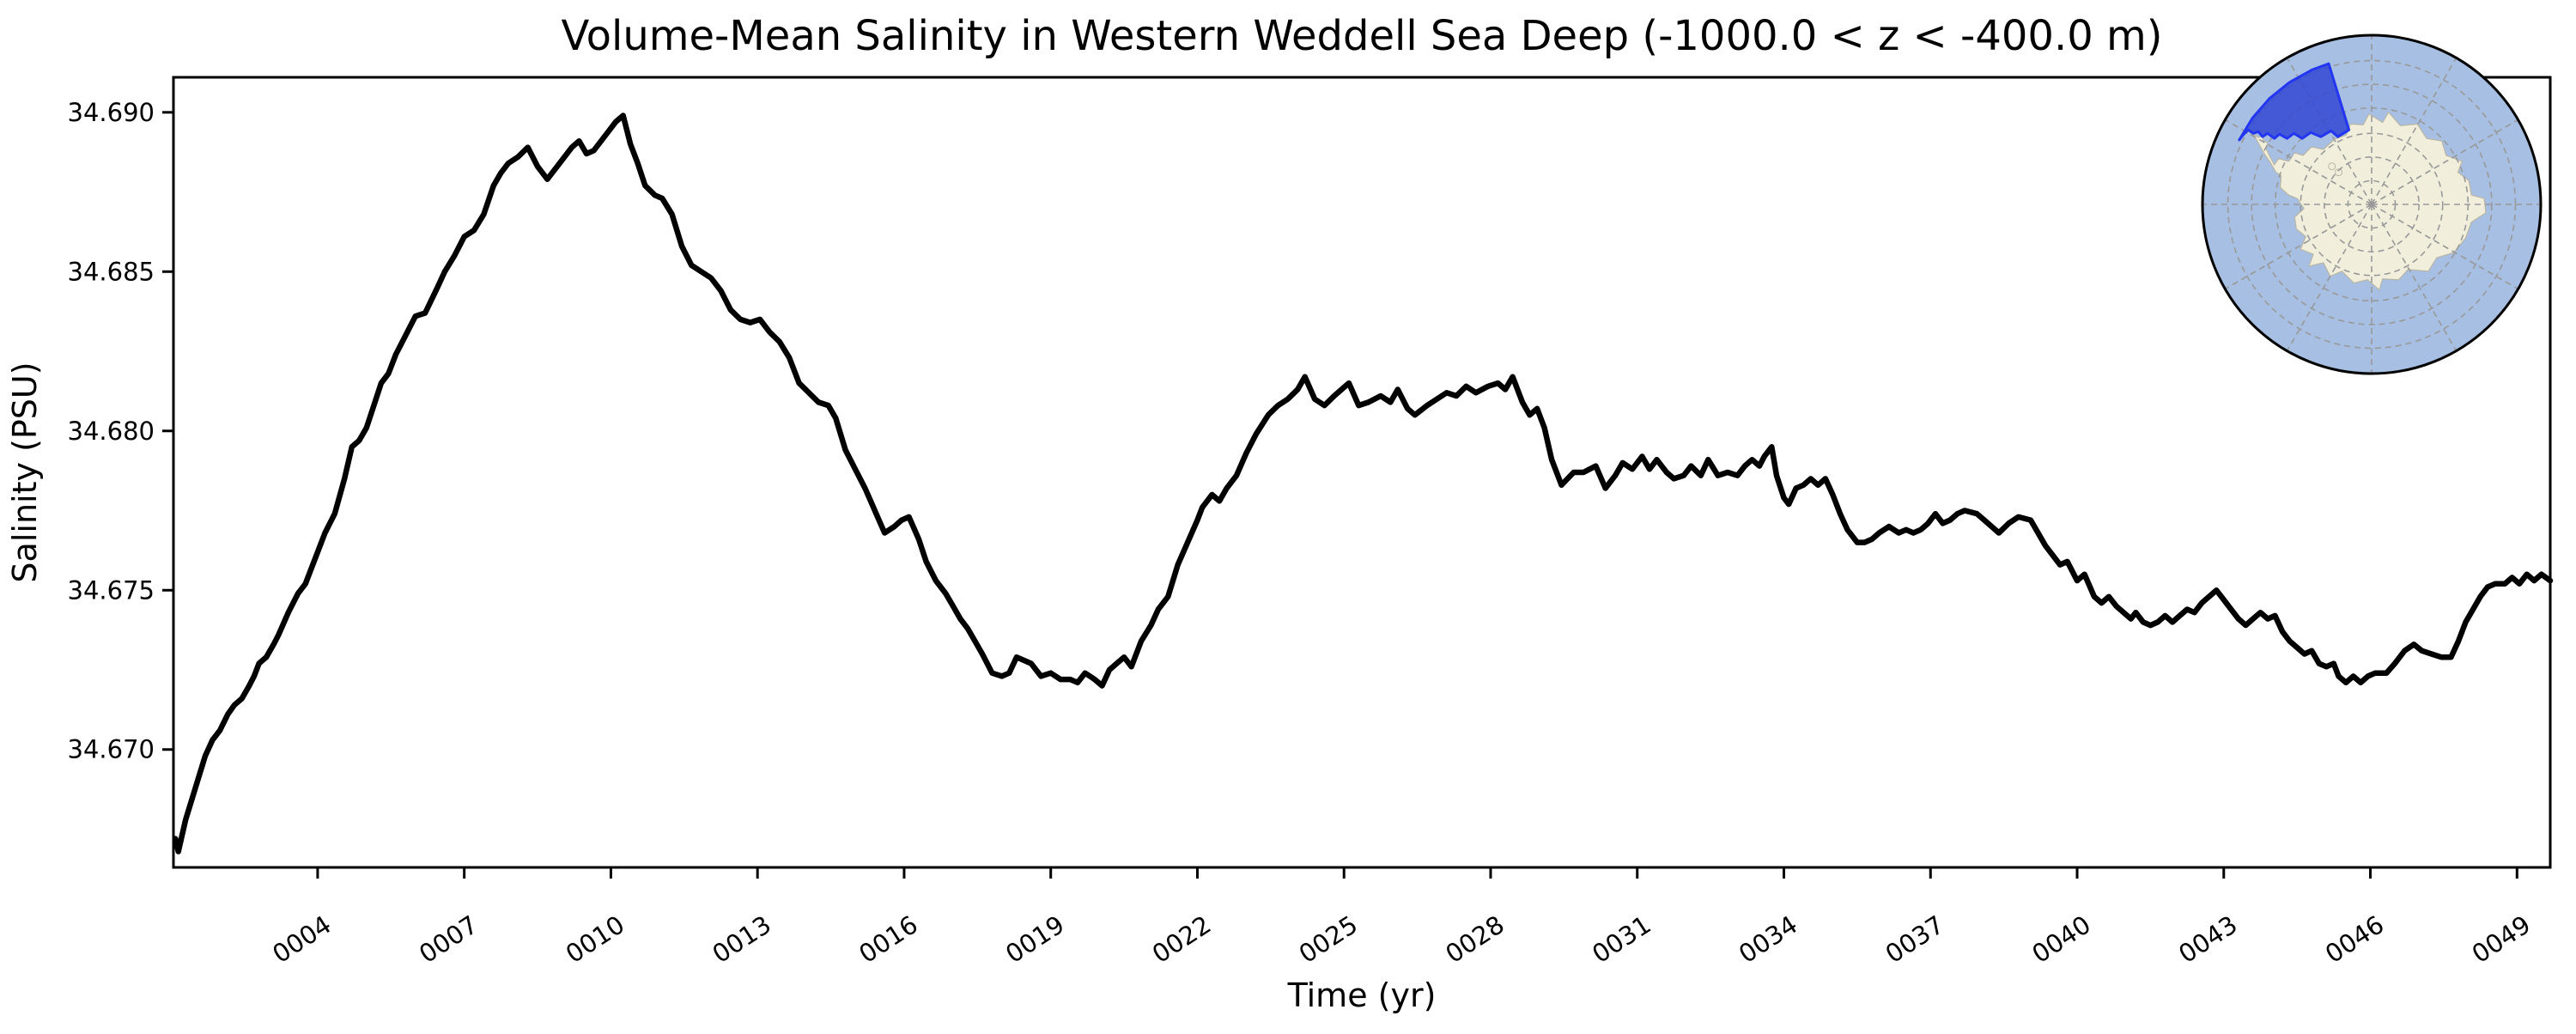 The image size is (2576, 1034). Describe the element at coordinates (112, 112) in the screenshot. I see `y-tick-label: 34.690` at that location.